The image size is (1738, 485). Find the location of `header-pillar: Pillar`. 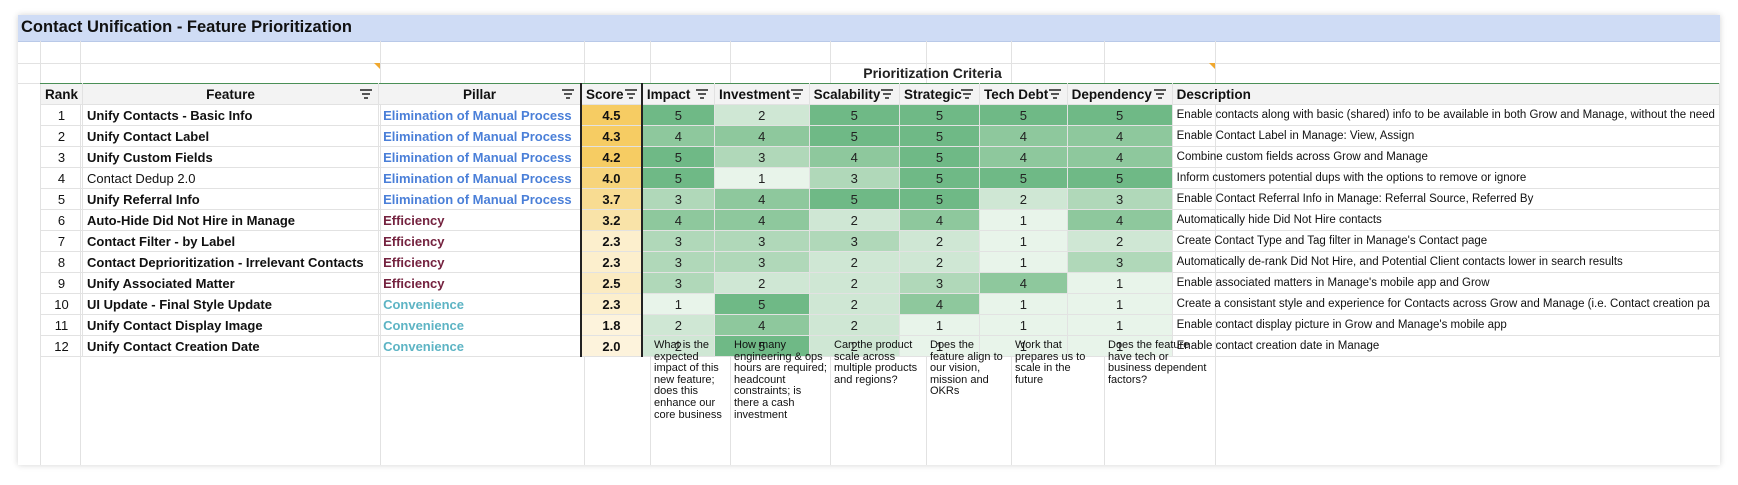

header-pillar: Pillar is located at coordinates (480, 94).